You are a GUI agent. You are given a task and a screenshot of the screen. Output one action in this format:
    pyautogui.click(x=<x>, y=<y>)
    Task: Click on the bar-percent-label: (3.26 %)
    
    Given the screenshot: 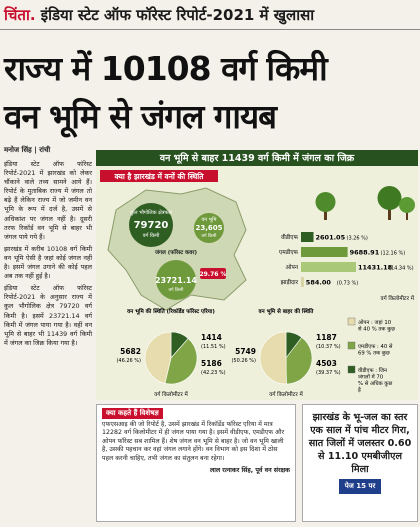 What is the action you would take?
    pyautogui.click(x=357, y=239)
    